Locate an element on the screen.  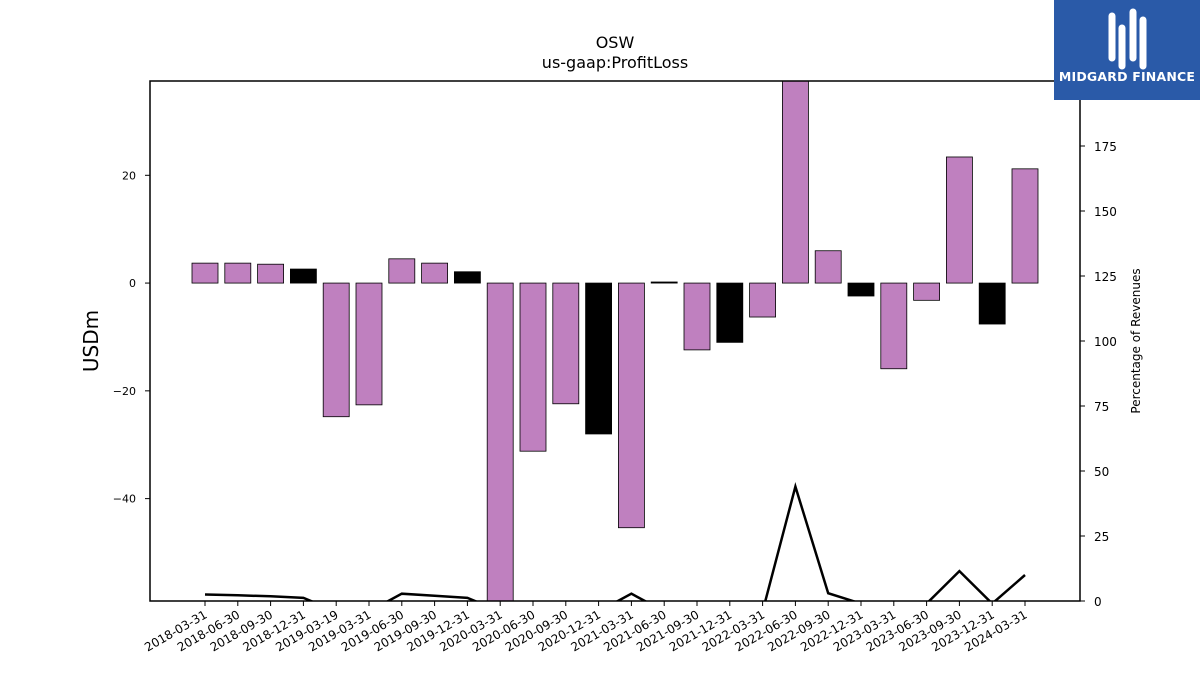
y2-tick-label: 150 is located at coordinates (1105, 212).